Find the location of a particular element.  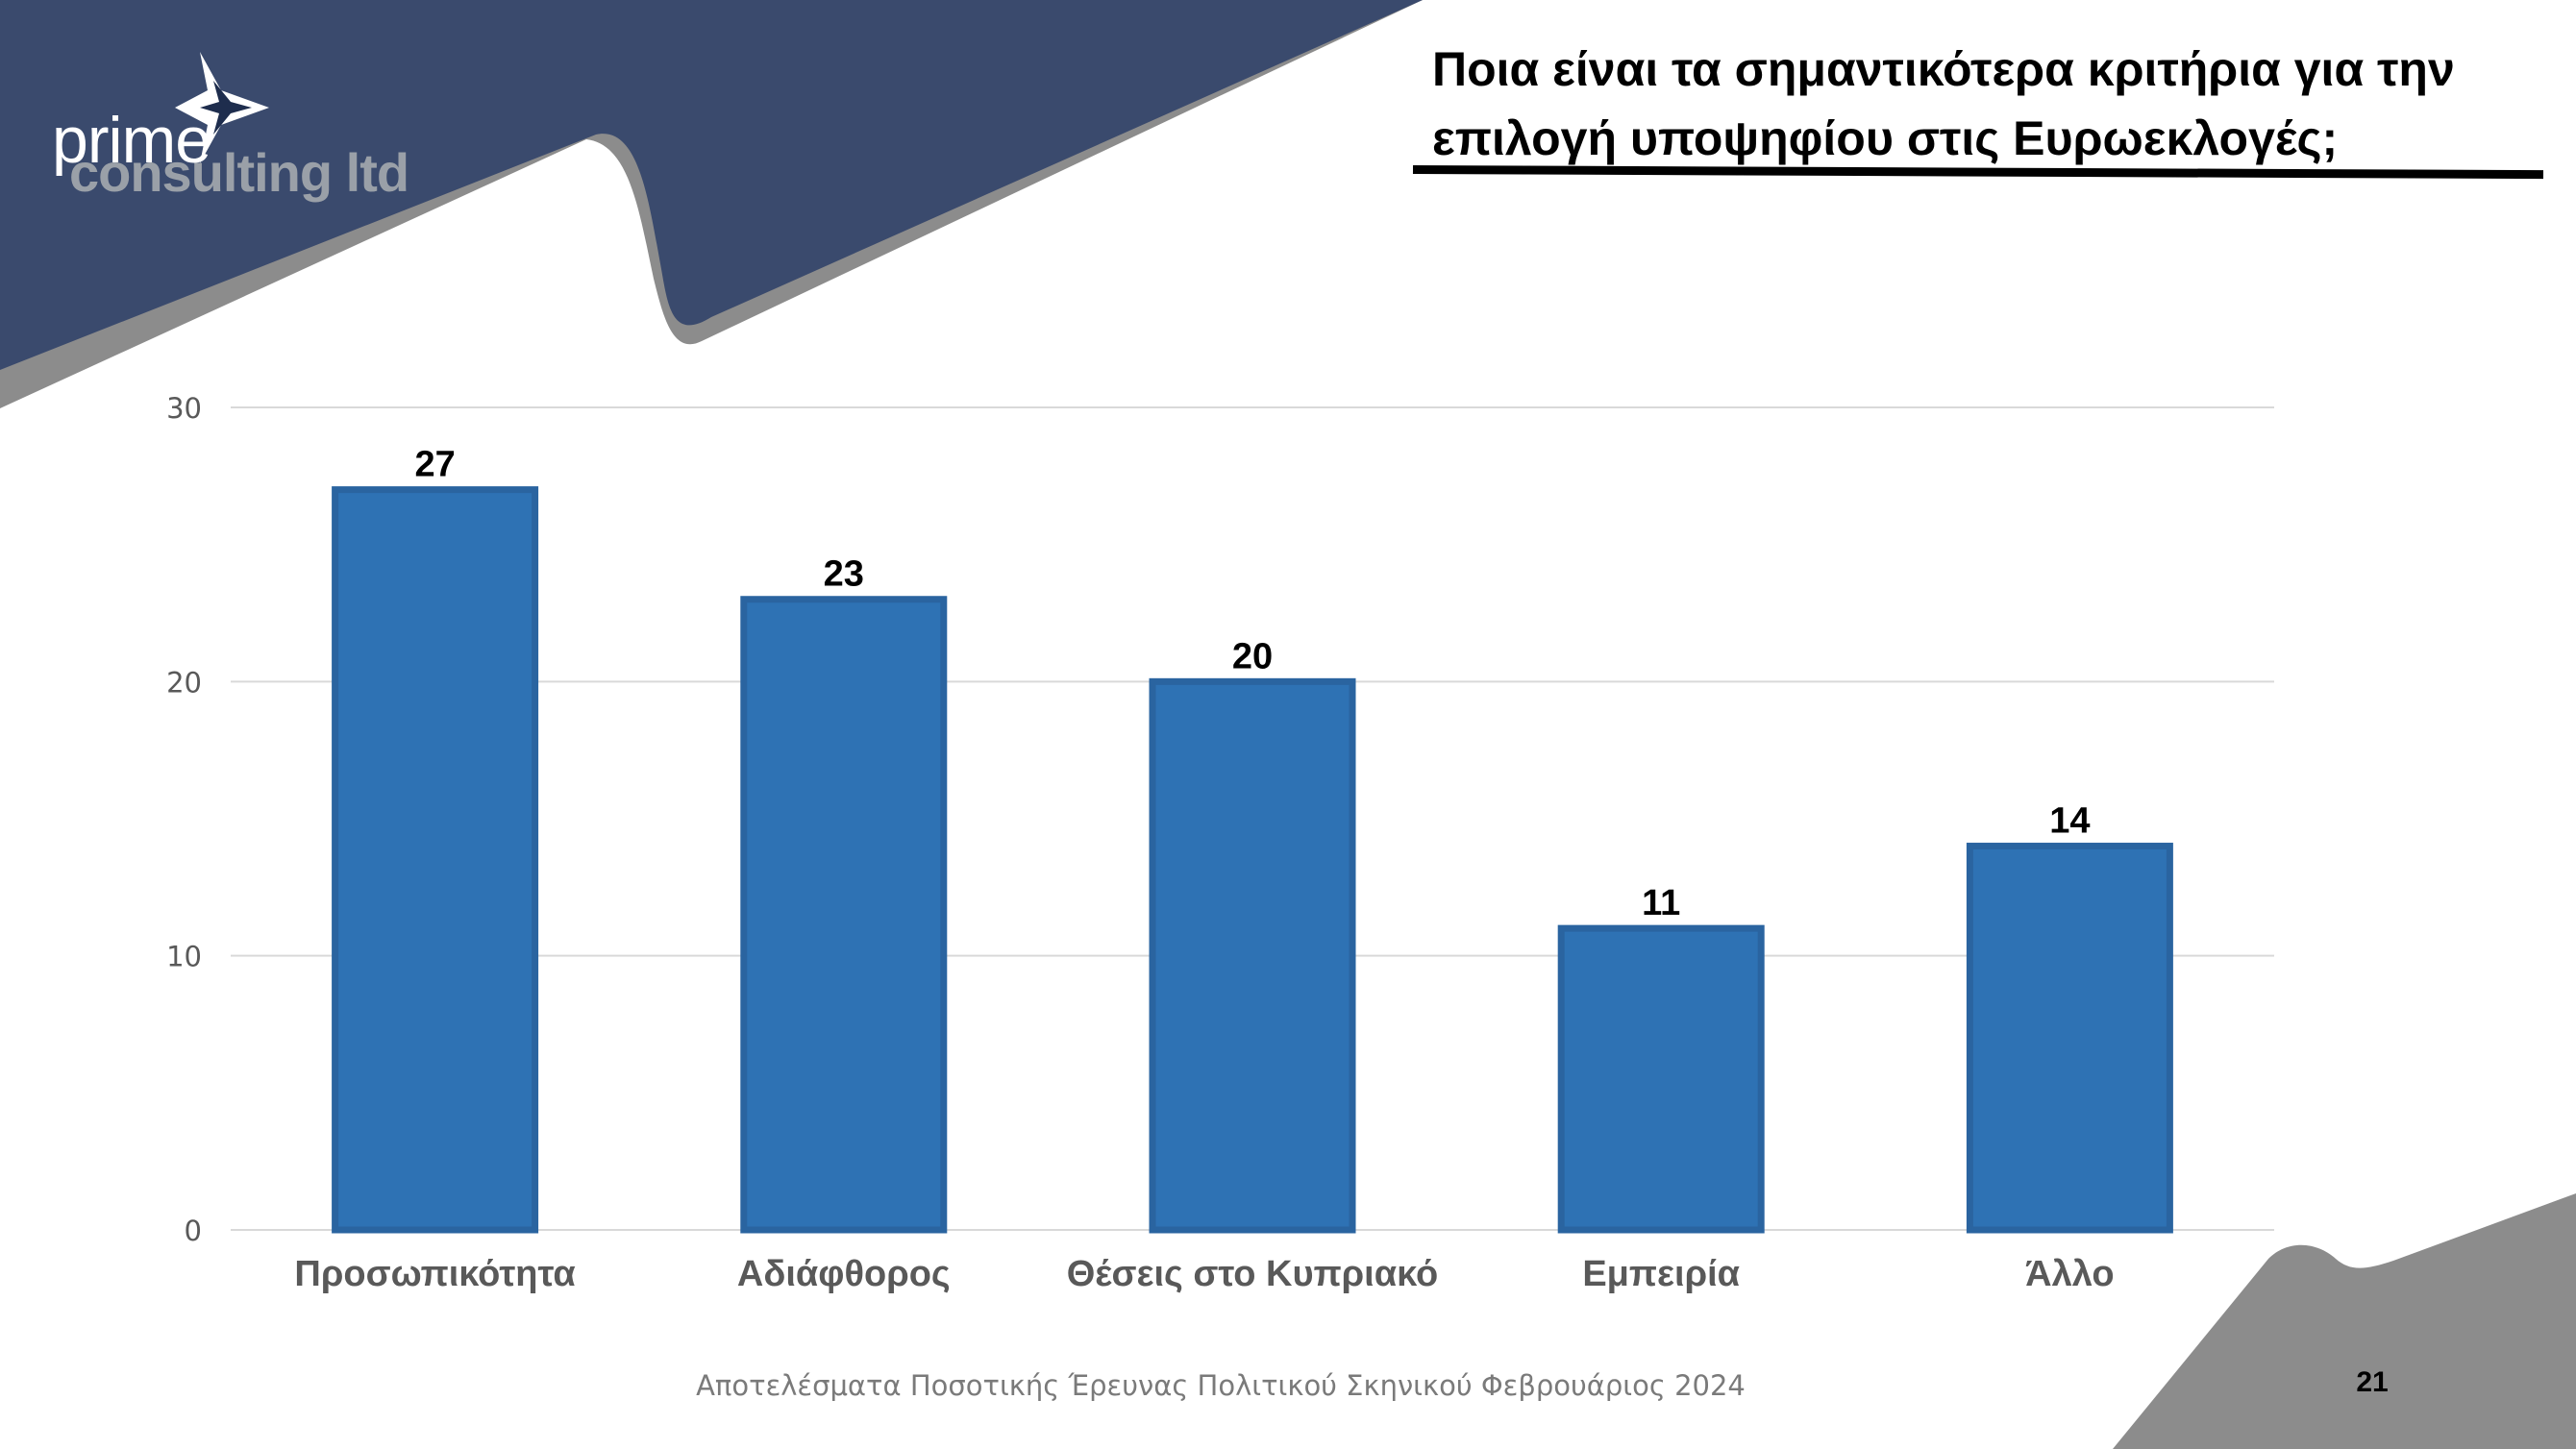

x-tick-label: Προσωπικότητα is located at coordinates (434, 1274).